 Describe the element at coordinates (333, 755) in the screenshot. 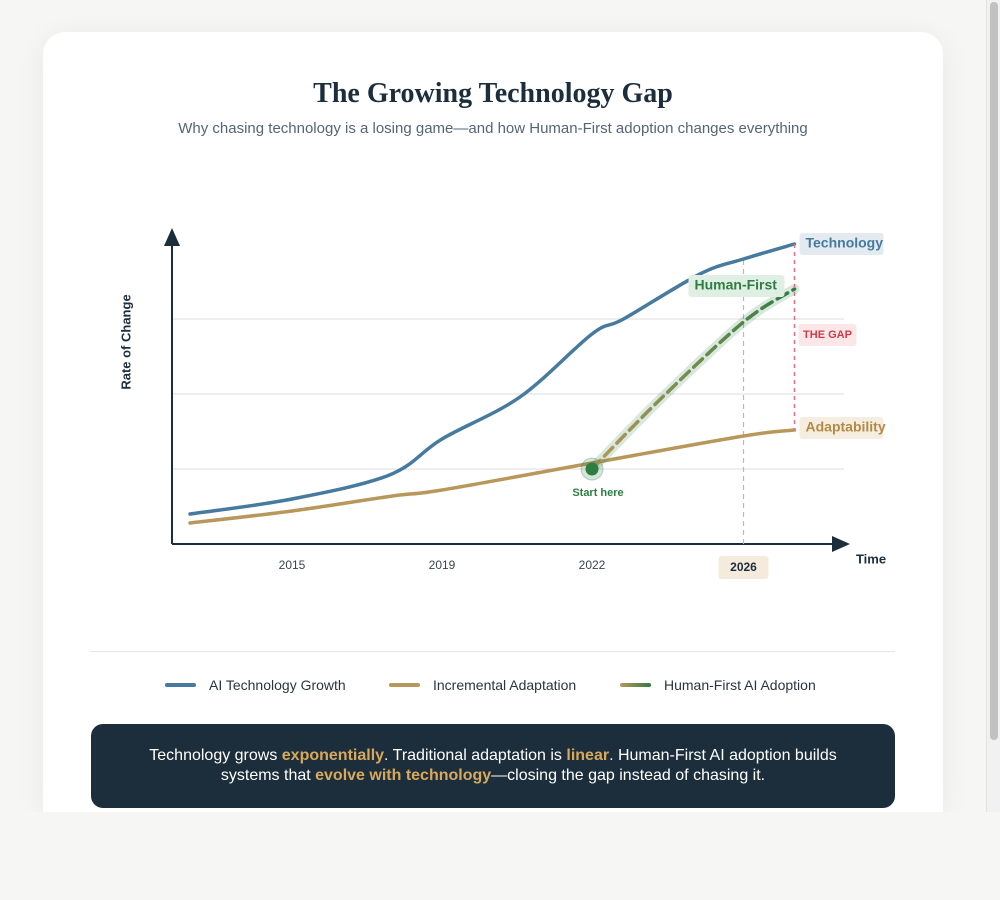

I see `emphasis-text: exponentially` at that location.